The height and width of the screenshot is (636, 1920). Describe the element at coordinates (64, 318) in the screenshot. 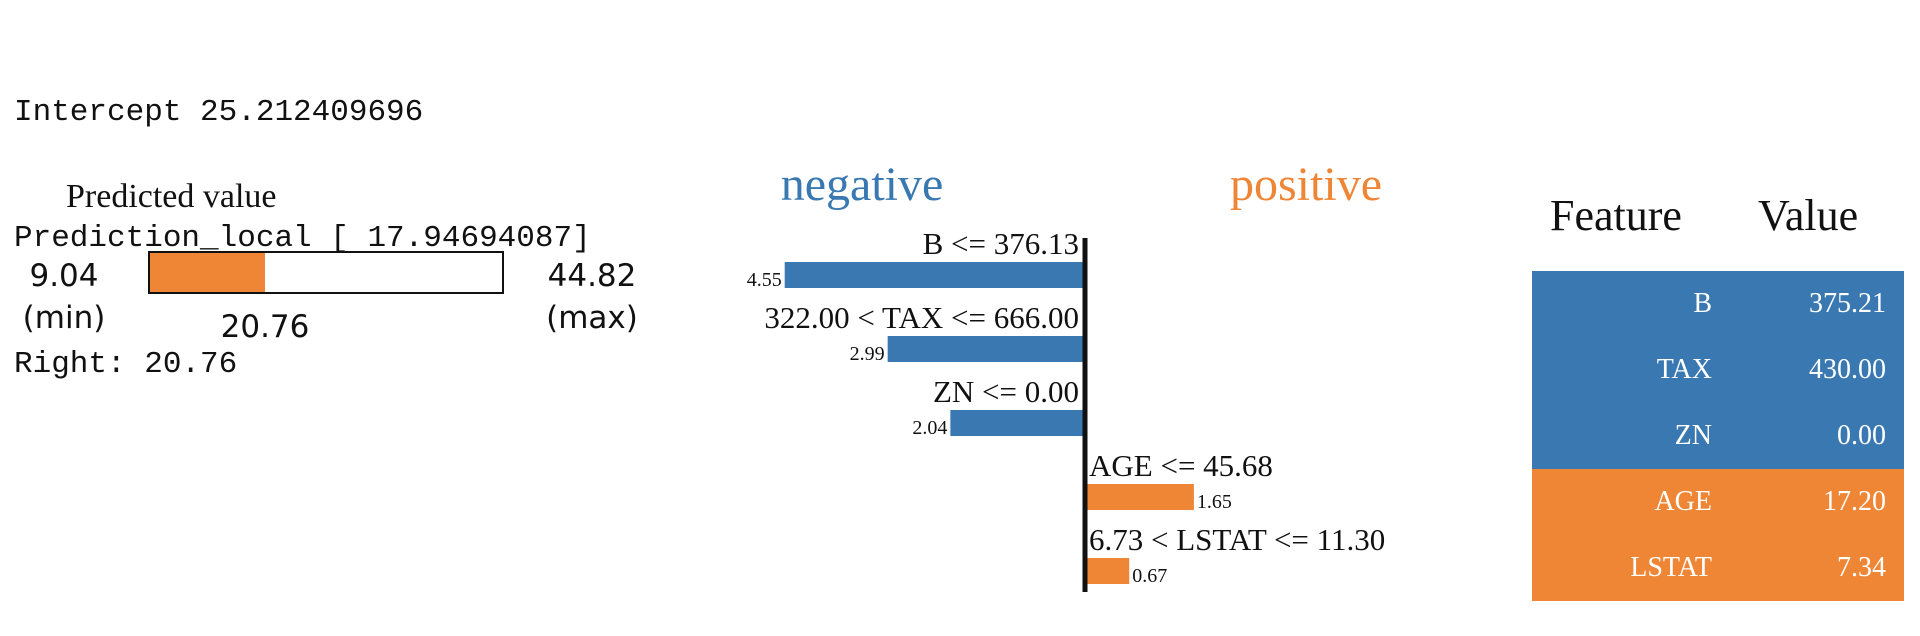

I see `predicted-min-label: (min)` at that location.